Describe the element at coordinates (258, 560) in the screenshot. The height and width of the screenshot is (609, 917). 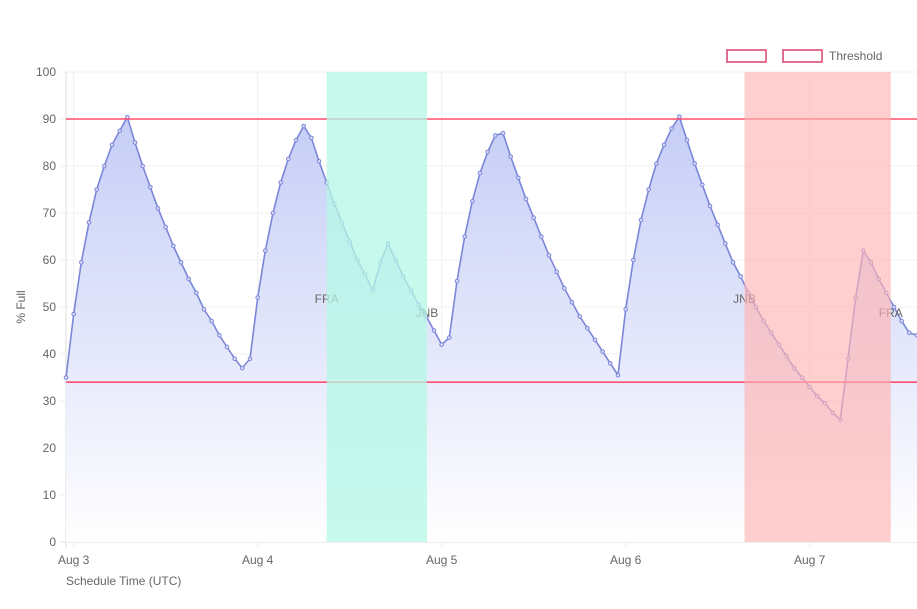
I see `x-tick-label: Aug 4` at that location.